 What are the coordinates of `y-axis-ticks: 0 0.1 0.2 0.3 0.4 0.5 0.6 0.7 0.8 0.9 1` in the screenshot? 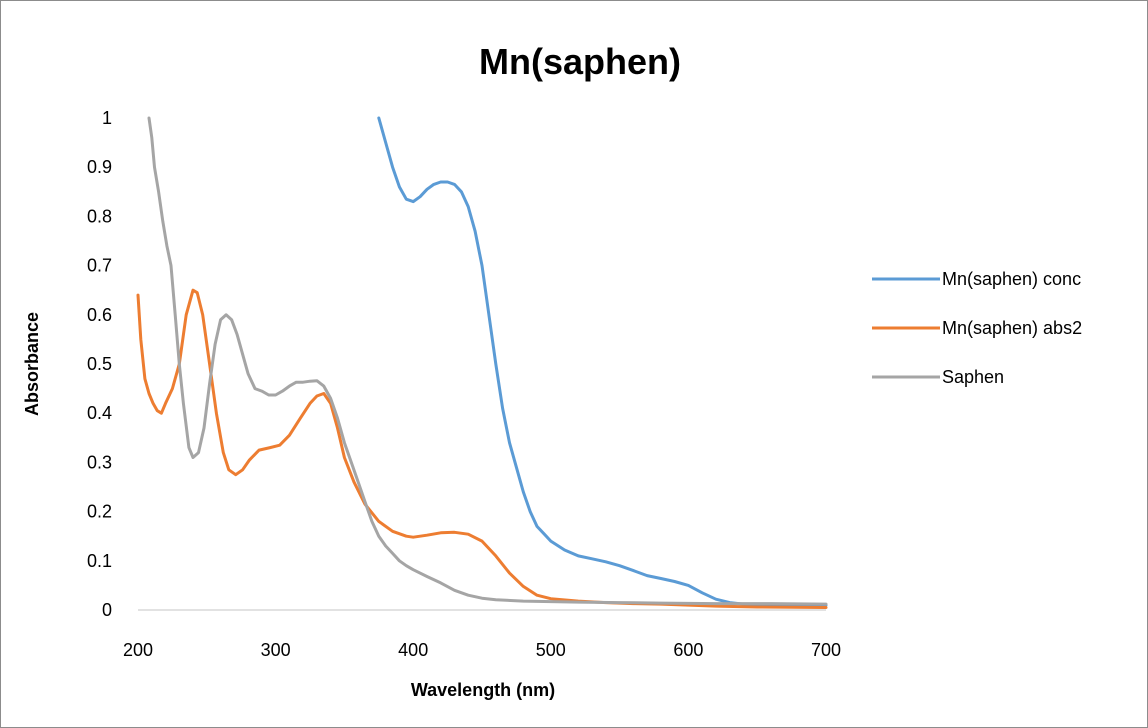 It's located at (99, 364).